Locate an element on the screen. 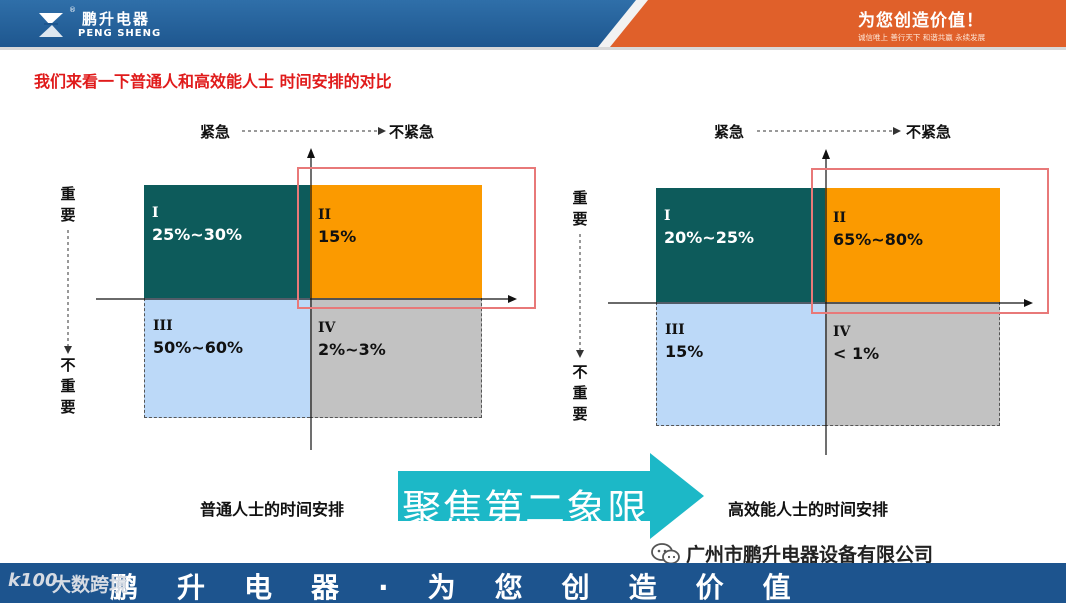  quadrant-3: III 50%~60% is located at coordinates (227, 358).